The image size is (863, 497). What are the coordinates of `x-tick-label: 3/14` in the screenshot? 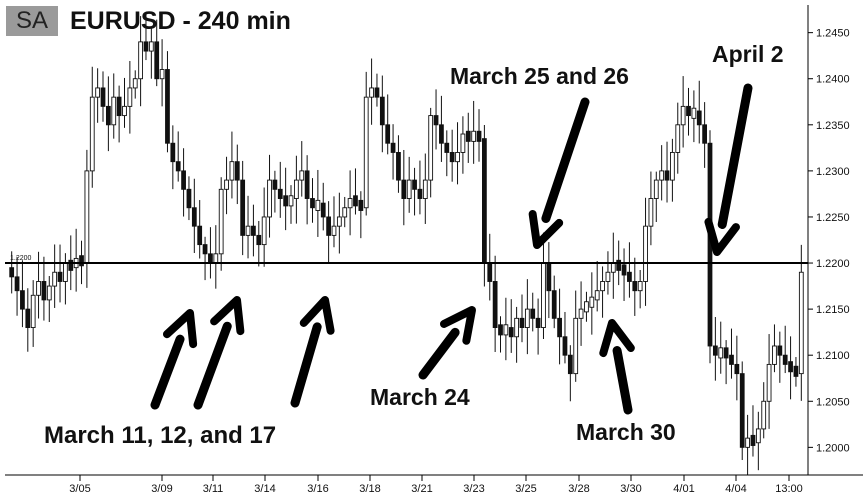 It's located at (264, 489).